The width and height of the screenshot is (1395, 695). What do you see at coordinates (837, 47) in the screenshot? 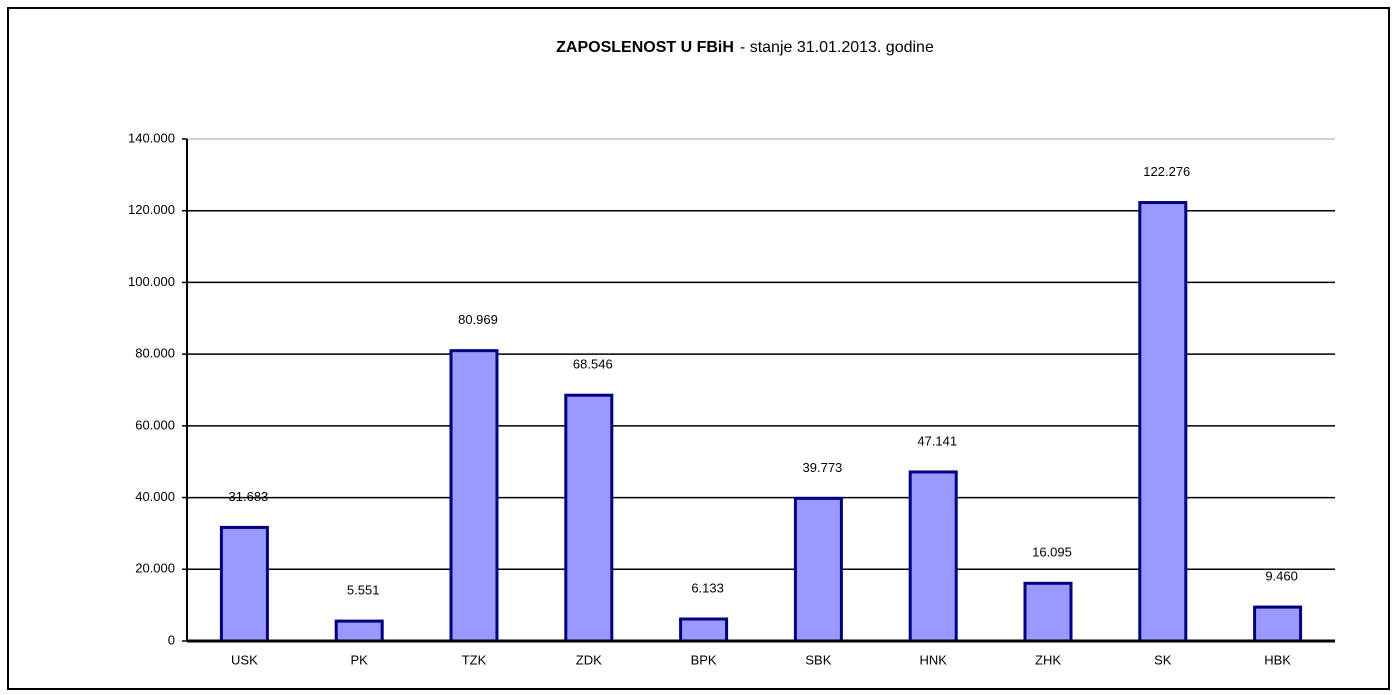
I see `chart-subtitle: - stanje 31.01.2013. godine` at bounding box center [837, 47].